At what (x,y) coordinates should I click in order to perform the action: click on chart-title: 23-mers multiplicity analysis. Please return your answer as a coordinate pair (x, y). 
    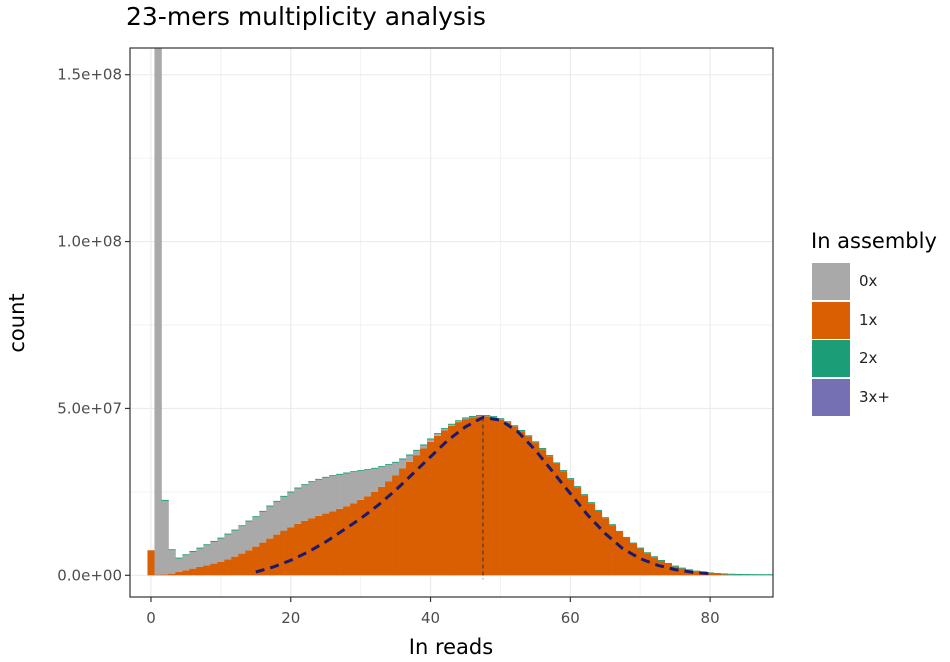
    Looking at the image, I should click on (306, 16).